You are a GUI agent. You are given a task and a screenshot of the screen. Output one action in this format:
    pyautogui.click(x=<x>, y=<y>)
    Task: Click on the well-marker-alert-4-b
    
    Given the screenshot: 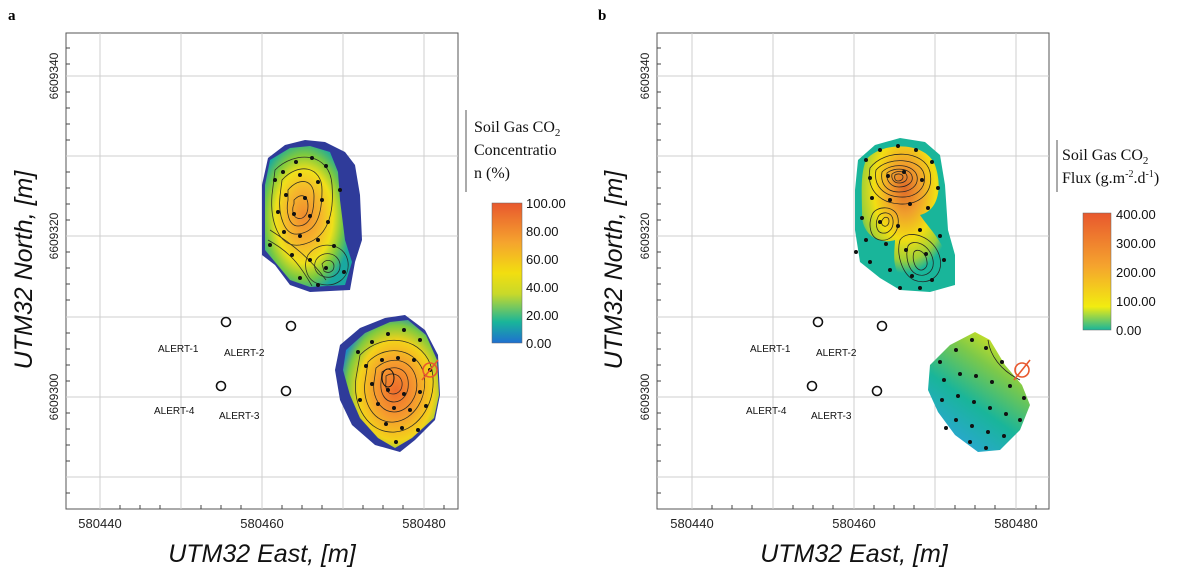 What is the action you would take?
    pyautogui.click(x=812, y=386)
    